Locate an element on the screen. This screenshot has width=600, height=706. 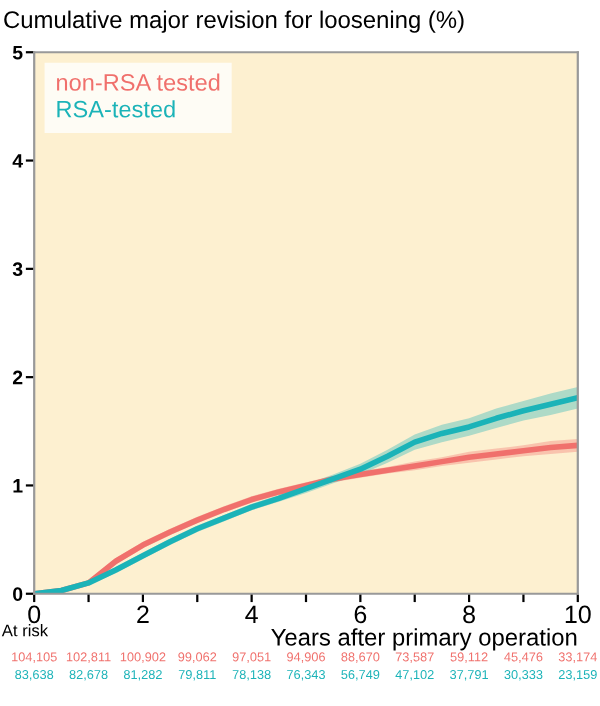
x-tick-label: 0 is located at coordinates (34, 614).